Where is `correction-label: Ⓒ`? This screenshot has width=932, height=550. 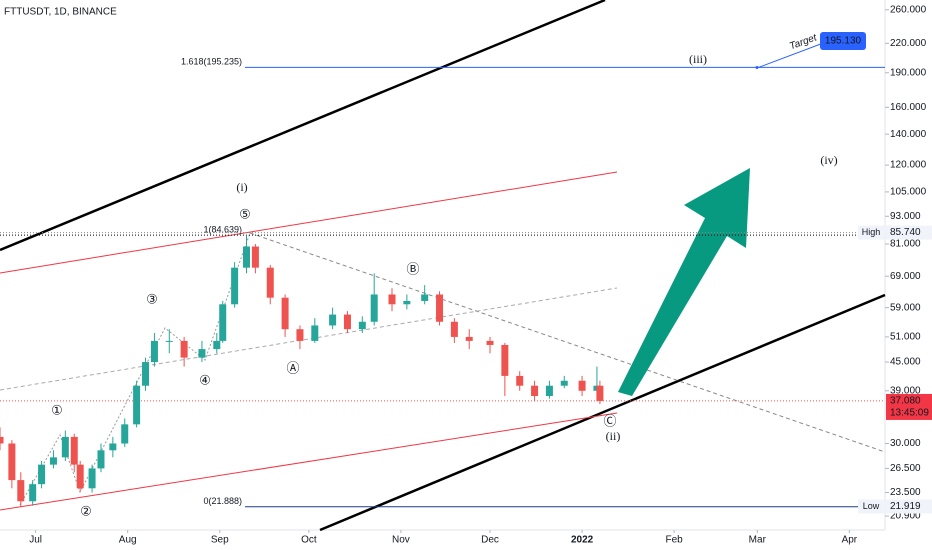 correction-label: Ⓒ is located at coordinates (609, 420).